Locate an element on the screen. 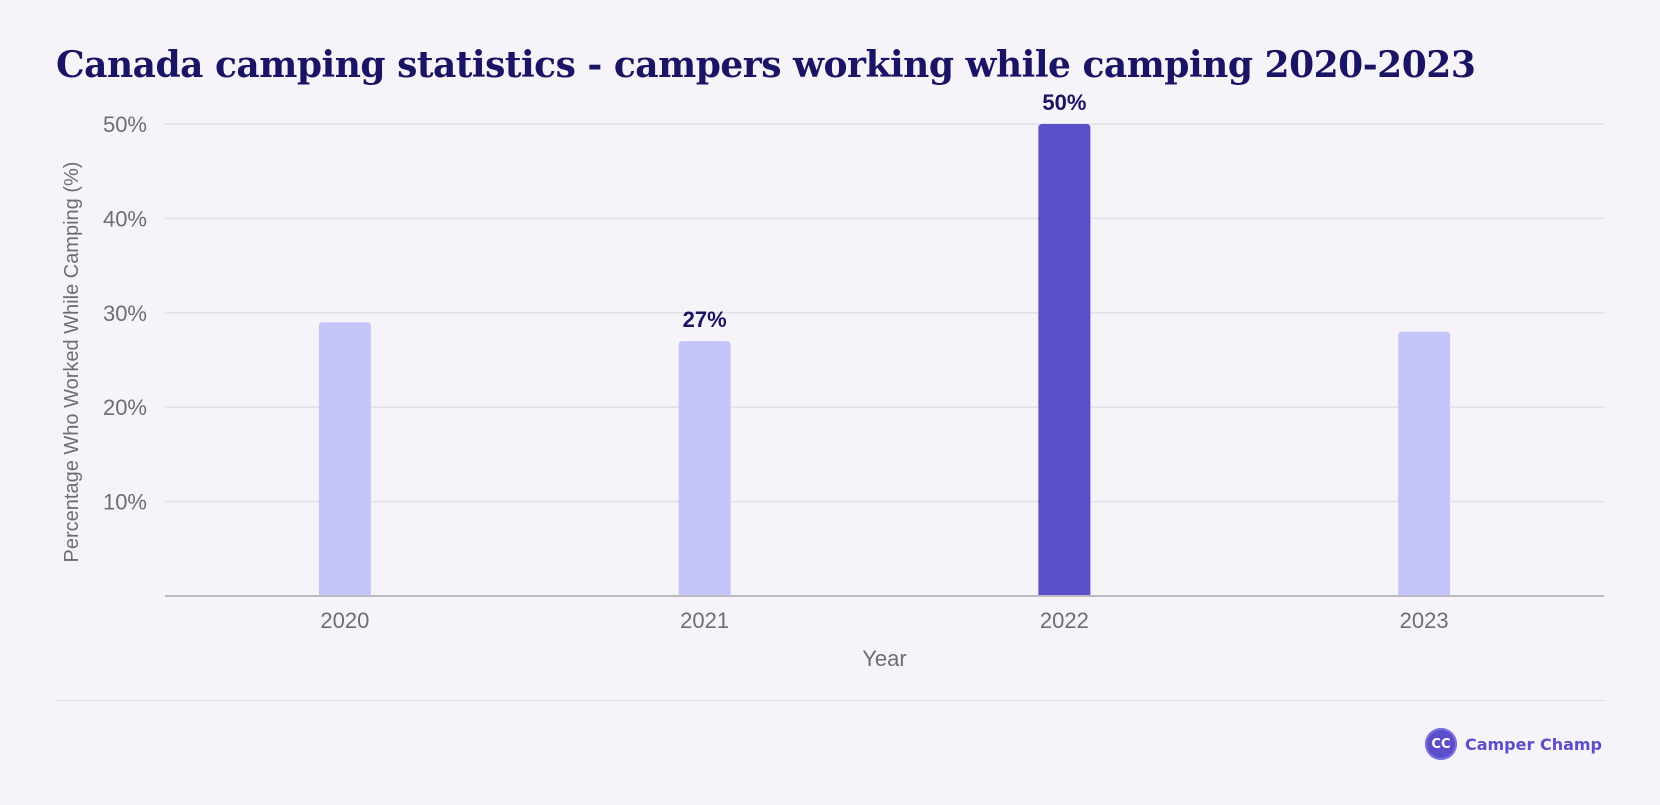 Image resolution: width=1660 pixels, height=805 pixels. bar-2023 is located at coordinates (1424, 463).